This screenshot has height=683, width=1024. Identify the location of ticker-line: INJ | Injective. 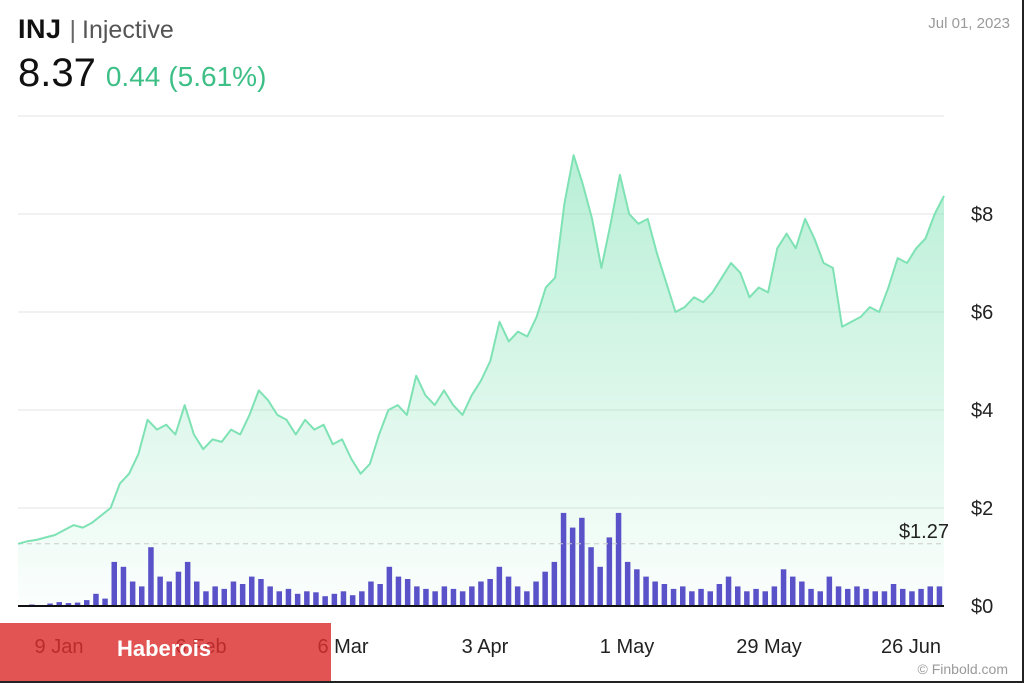
(142, 29).